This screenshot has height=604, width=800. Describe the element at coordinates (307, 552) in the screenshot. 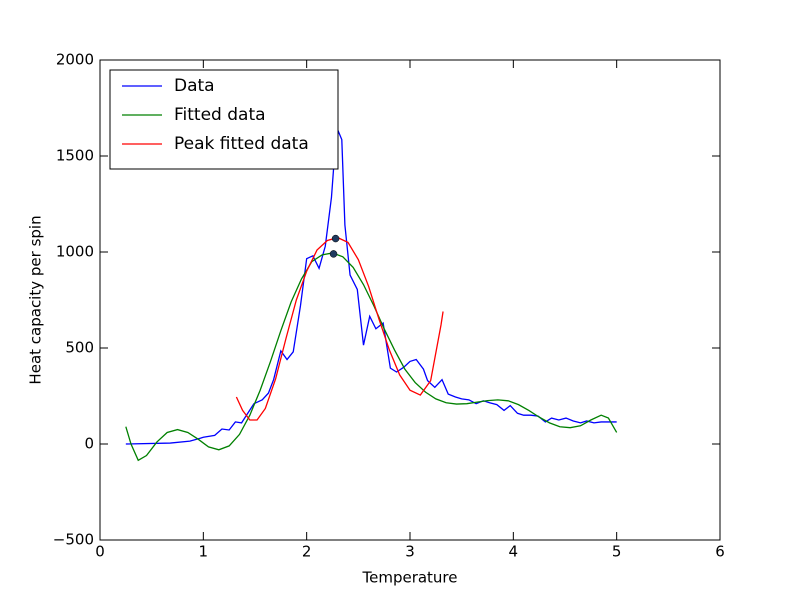

I see `x-tick-label: 2` at that location.